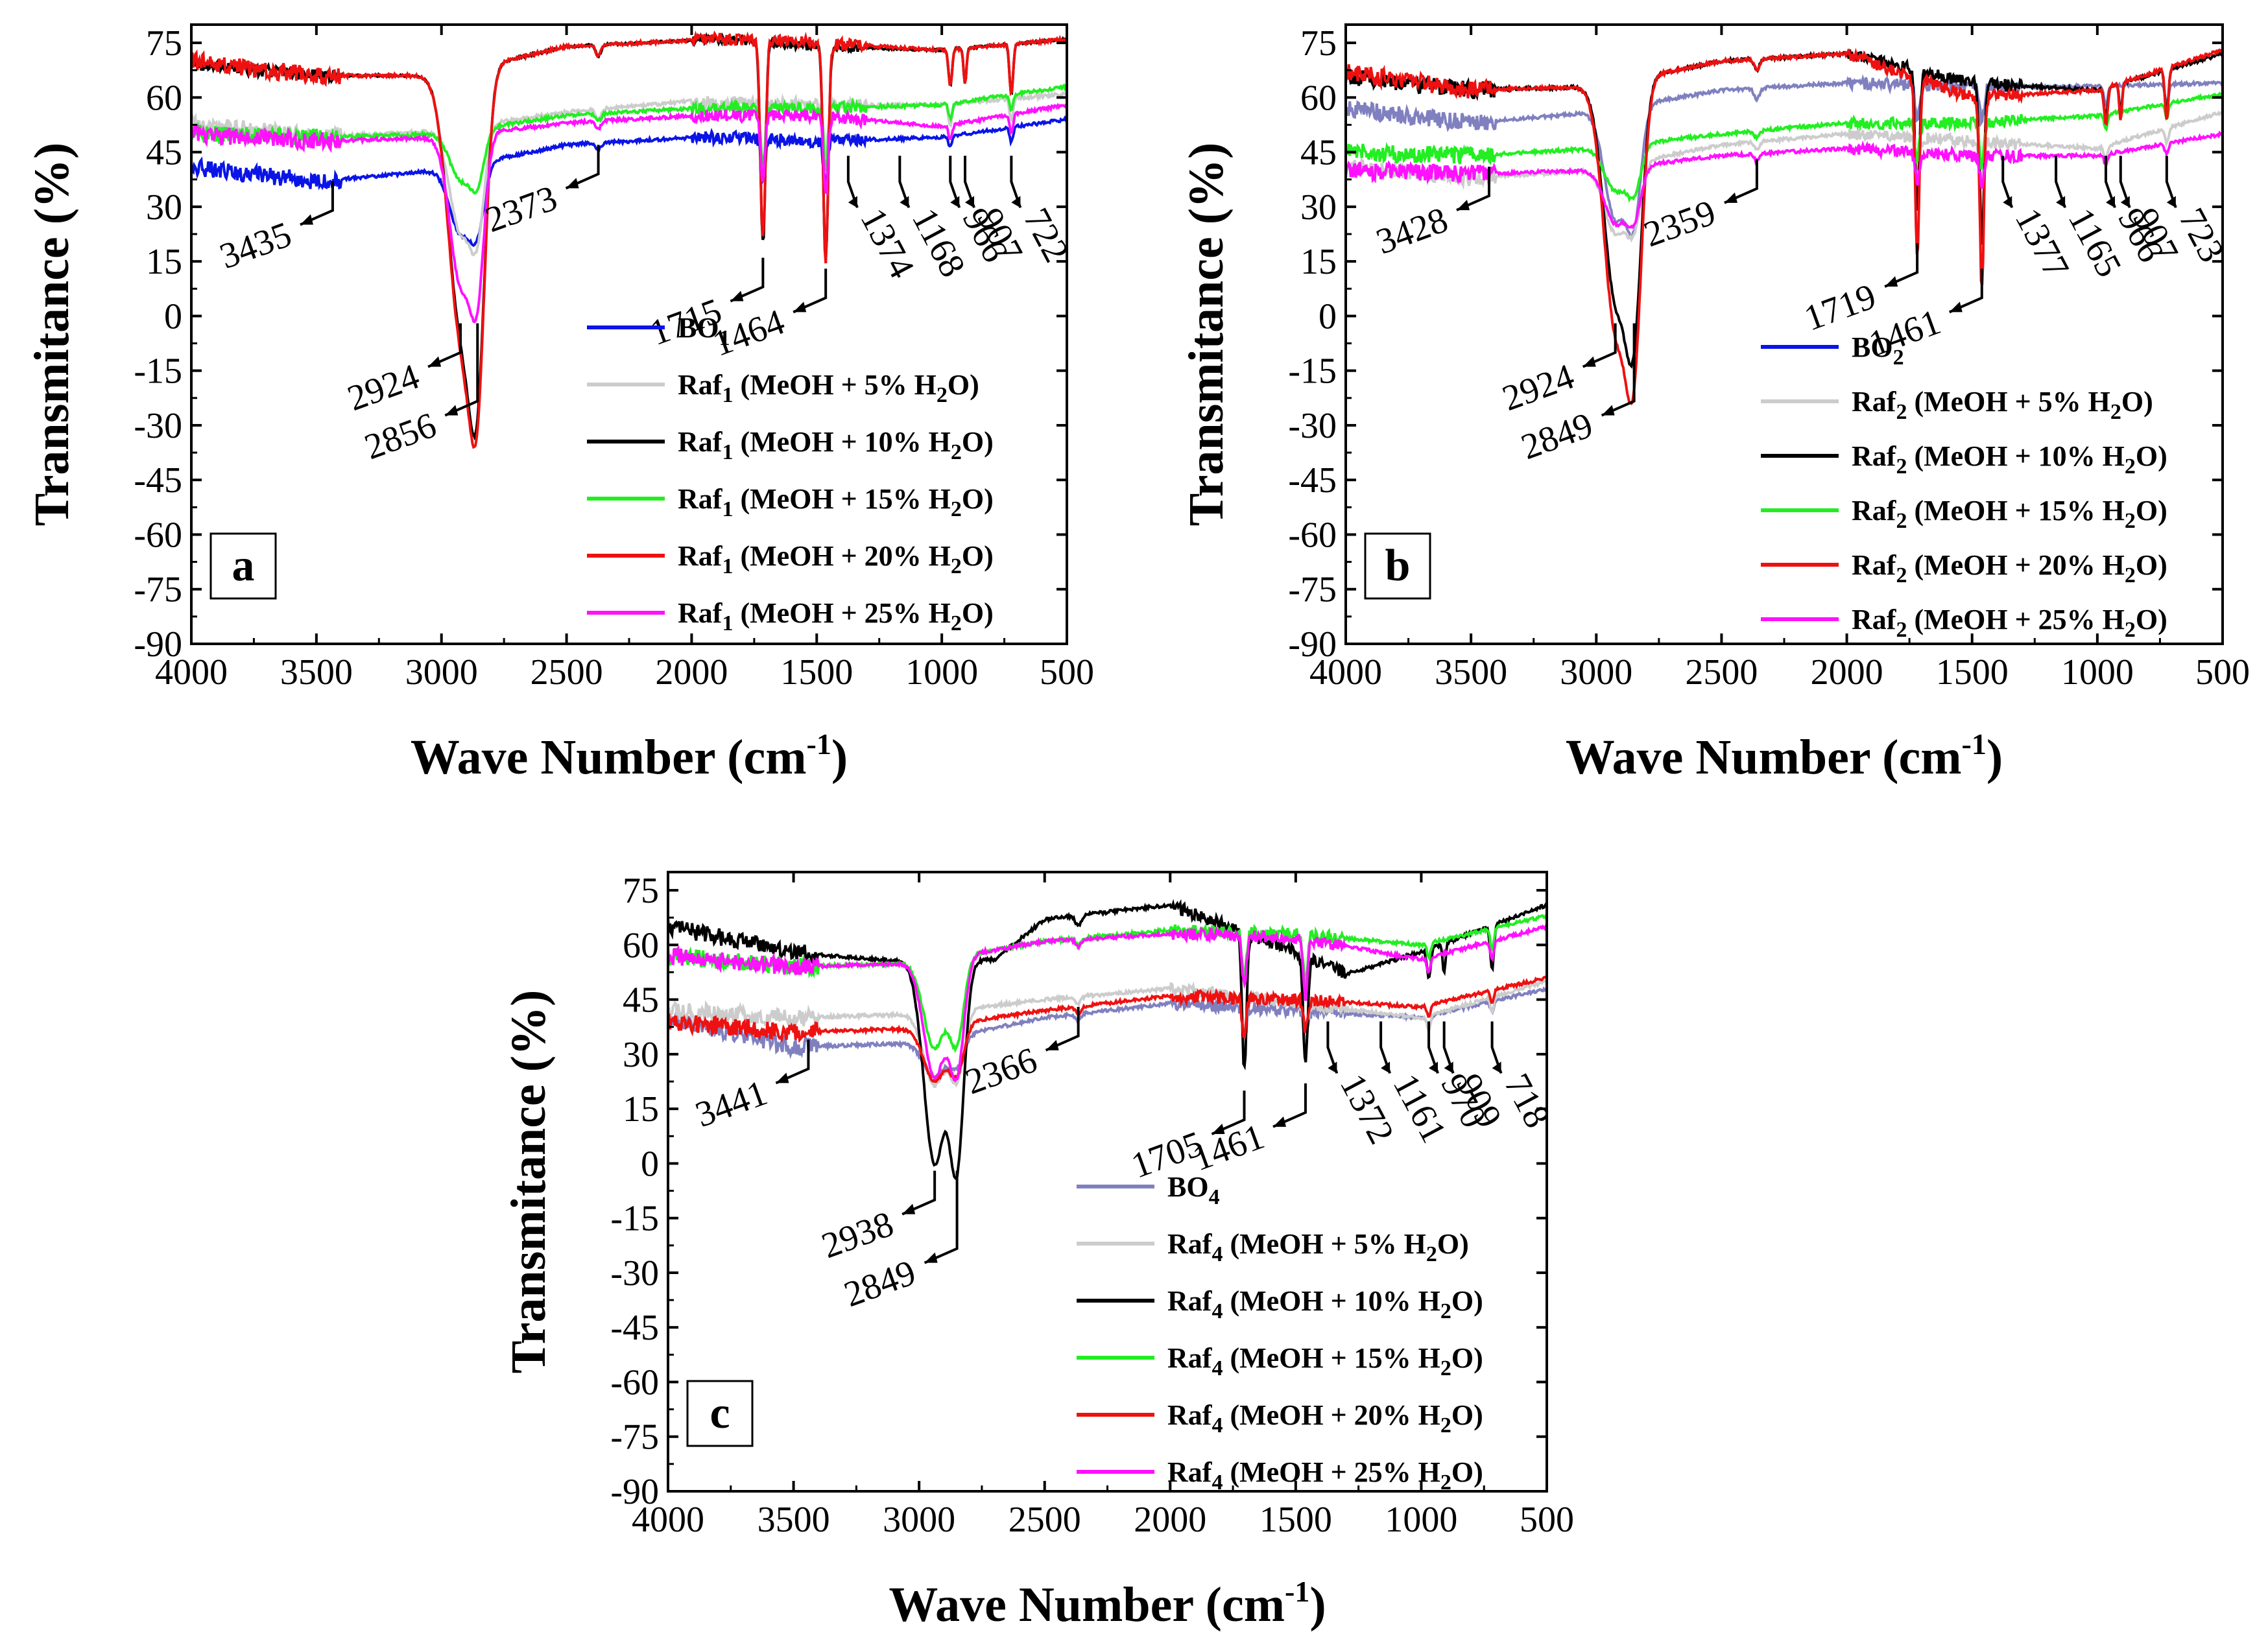  Describe the element at coordinates (836, 616) in the screenshot. I see `legend-entry: Raf1 (MeOH + 25% H2O)` at that location.